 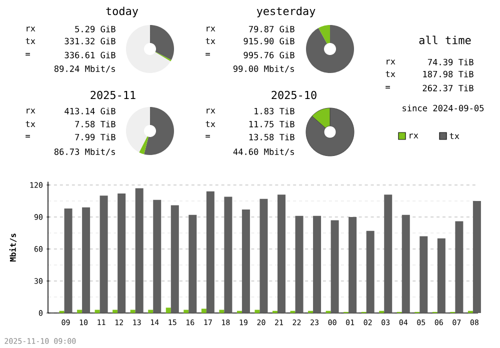 What do you see at coordinates (113, 95) in the screenshot?
I see `chart-title: 2025-11` at bounding box center [113, 95].